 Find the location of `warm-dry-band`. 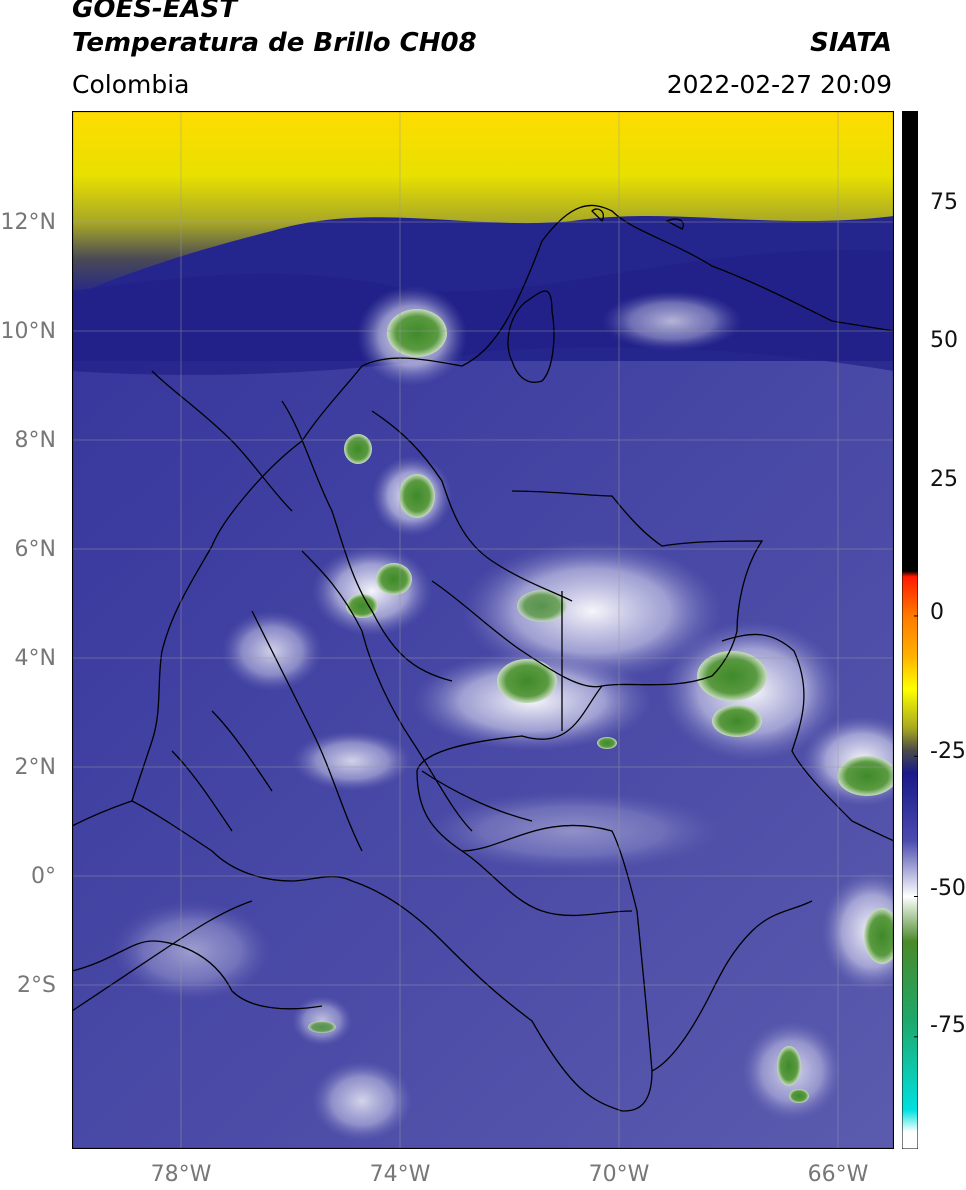

warm-dry-band is located at coordinates (483, 203).